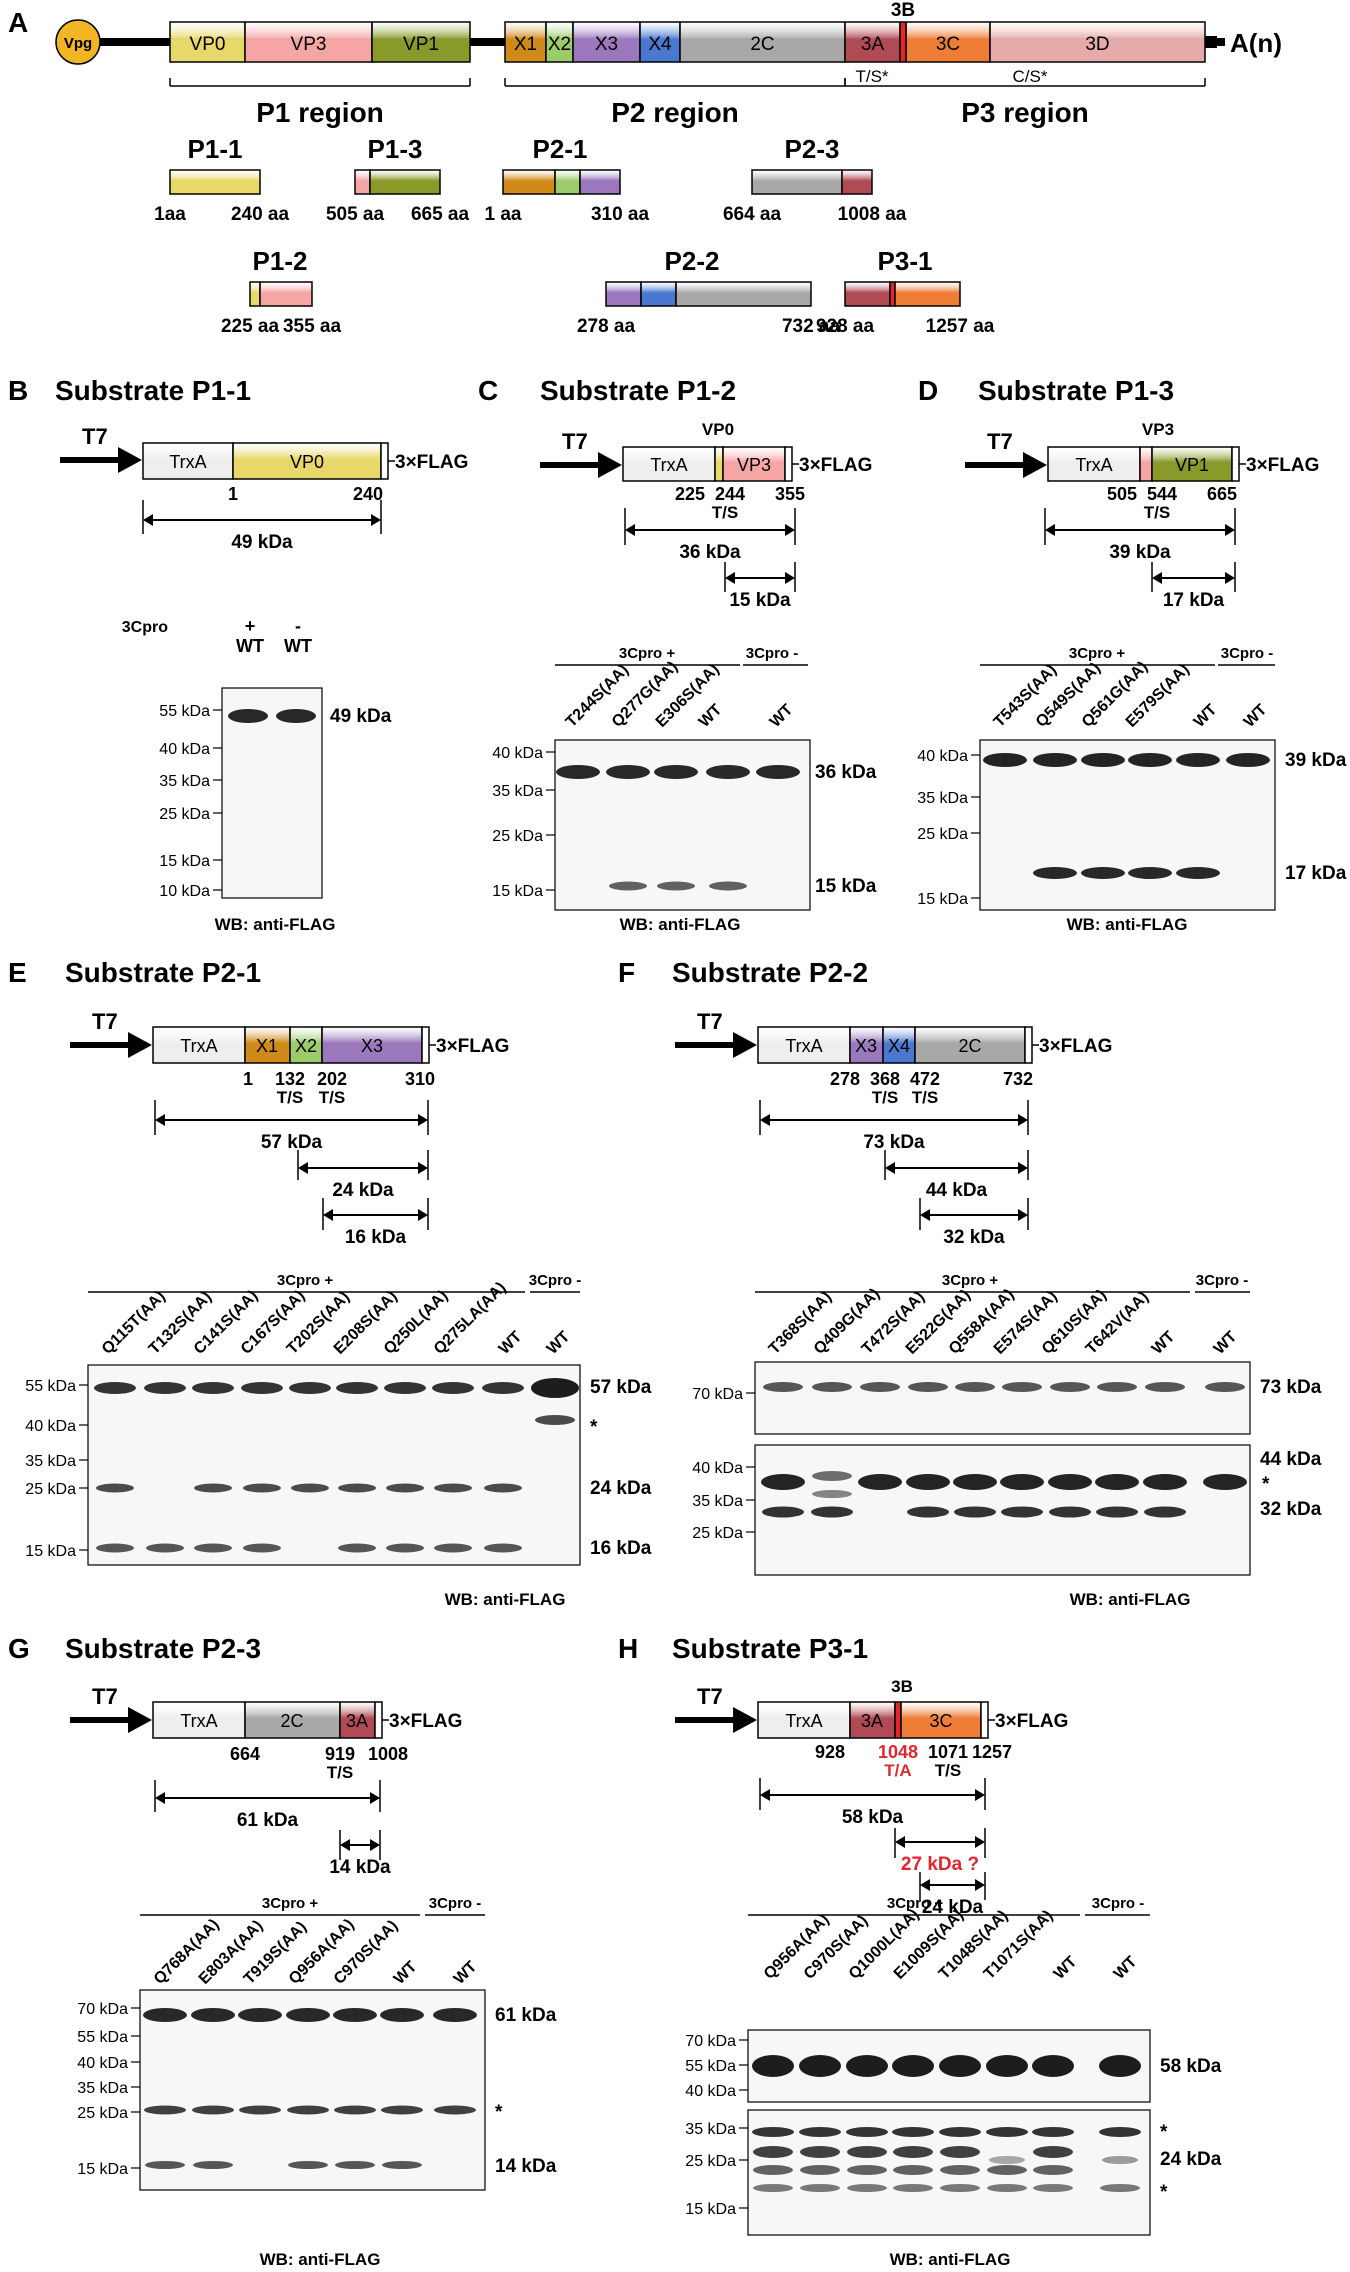 The image size is (1350, 2272). Describe the element at coordinates (948, 1752) in the screenshot. I see `position-number: 1071` at that location.